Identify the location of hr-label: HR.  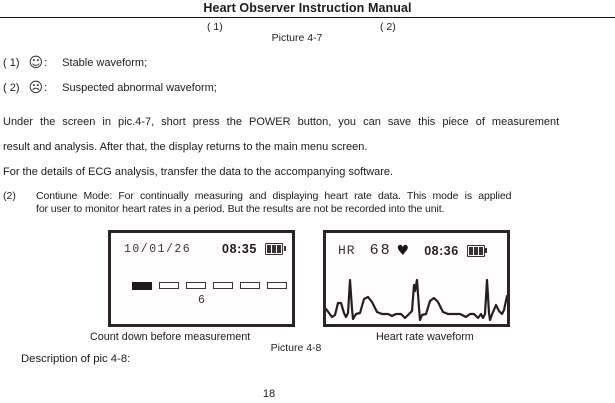
(347, 250).